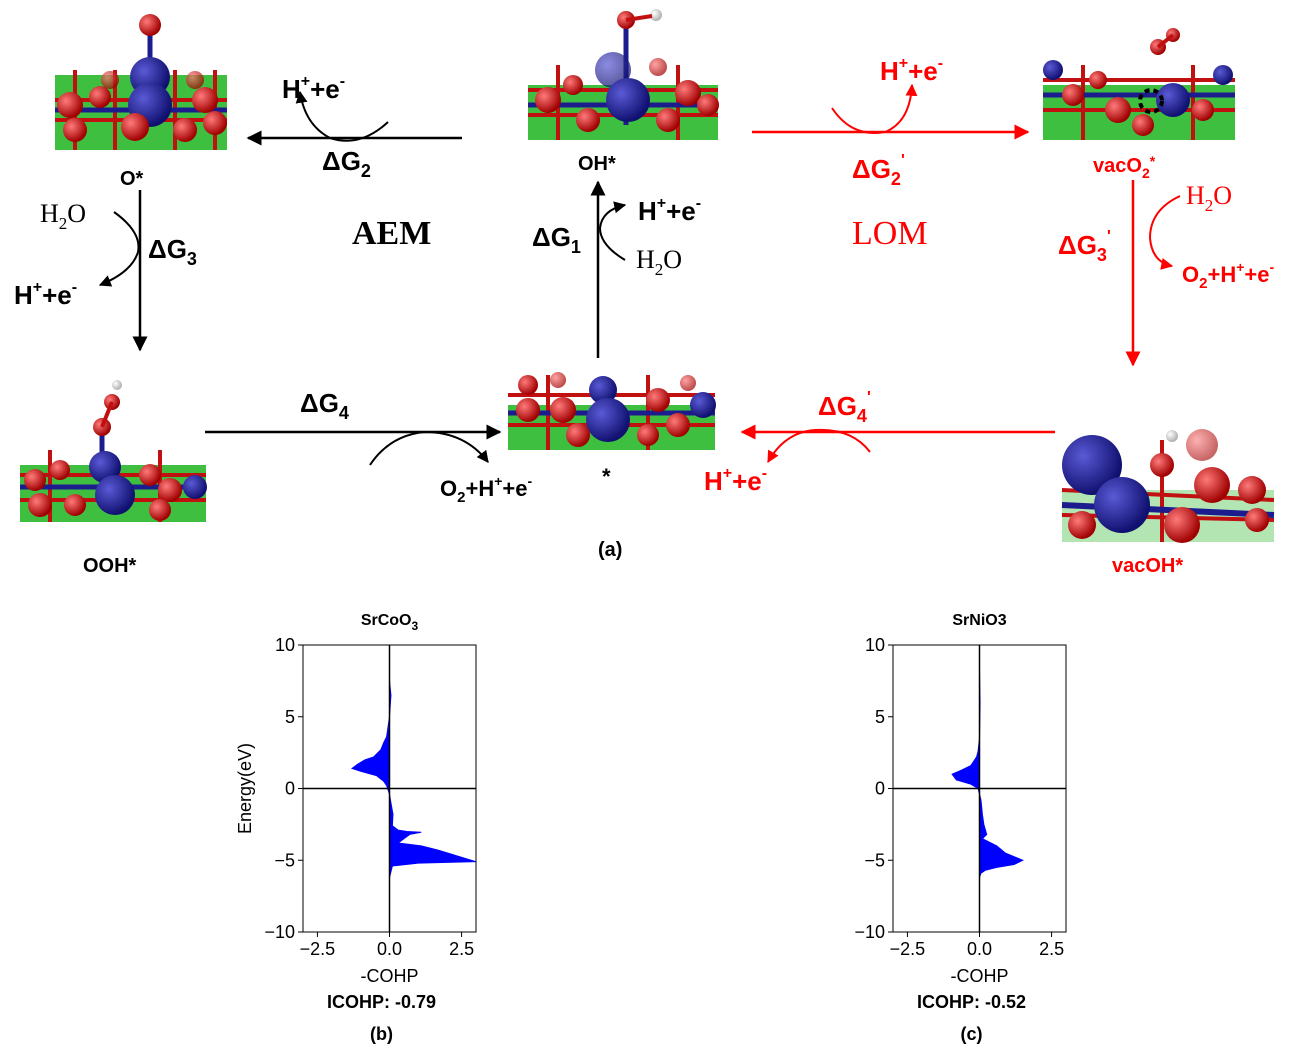  Describe the element at coordinates (606, 476) in the screenshot. I see `label-bare-site: *` at that location.